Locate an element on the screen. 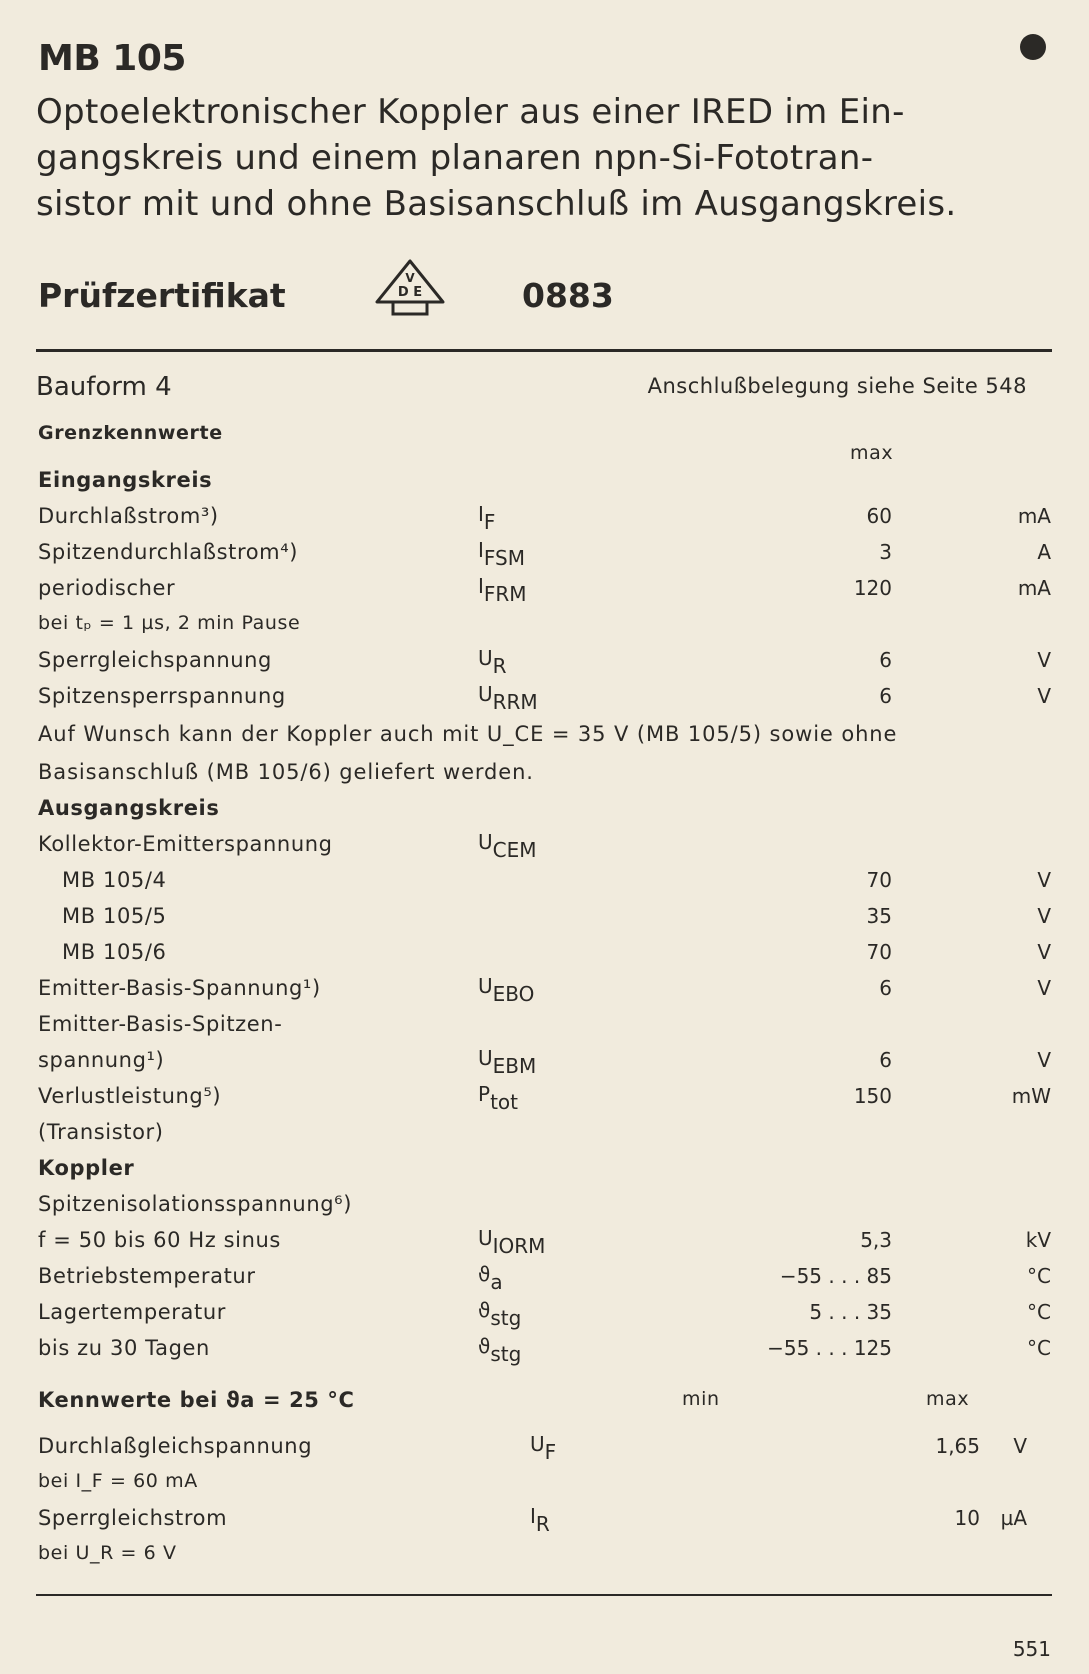 The image size is (1089, 1674). dve-logo-icon: V D E is located at coordinates (410, 287).